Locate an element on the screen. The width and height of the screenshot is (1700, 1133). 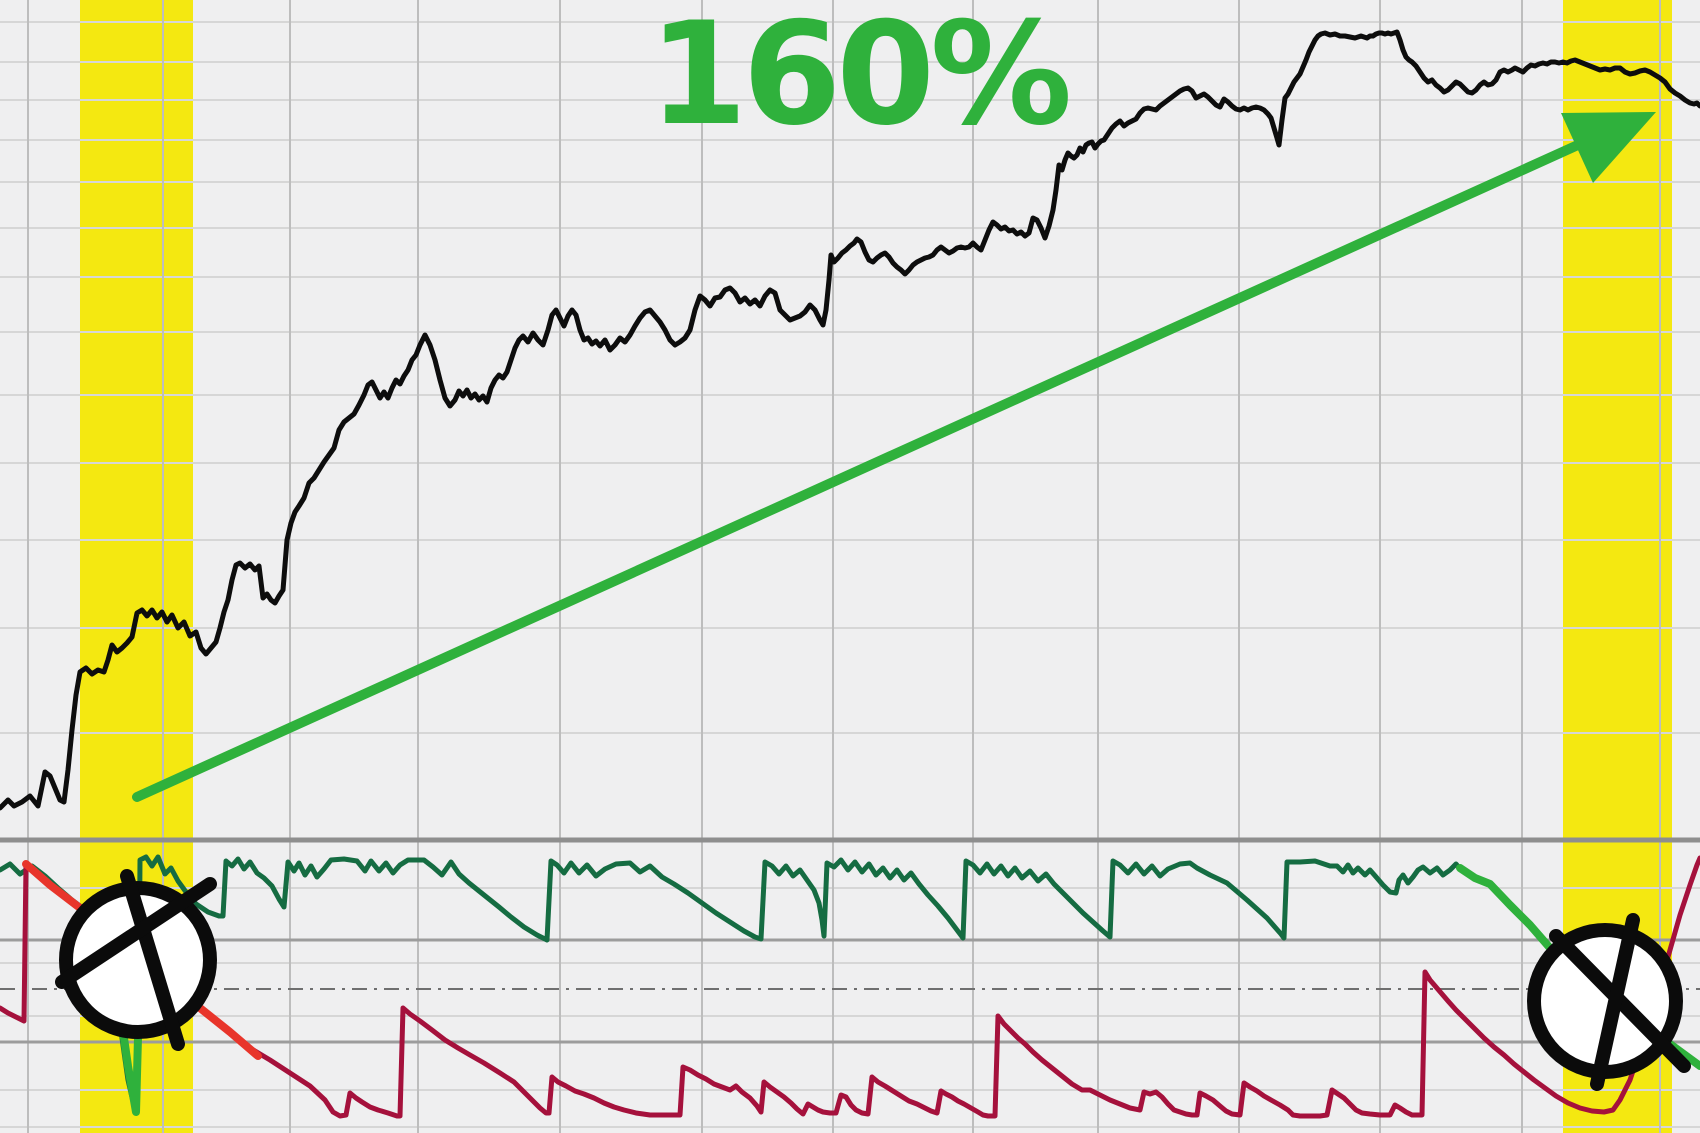
prohibition-circle is located at coordinates (138, 960).